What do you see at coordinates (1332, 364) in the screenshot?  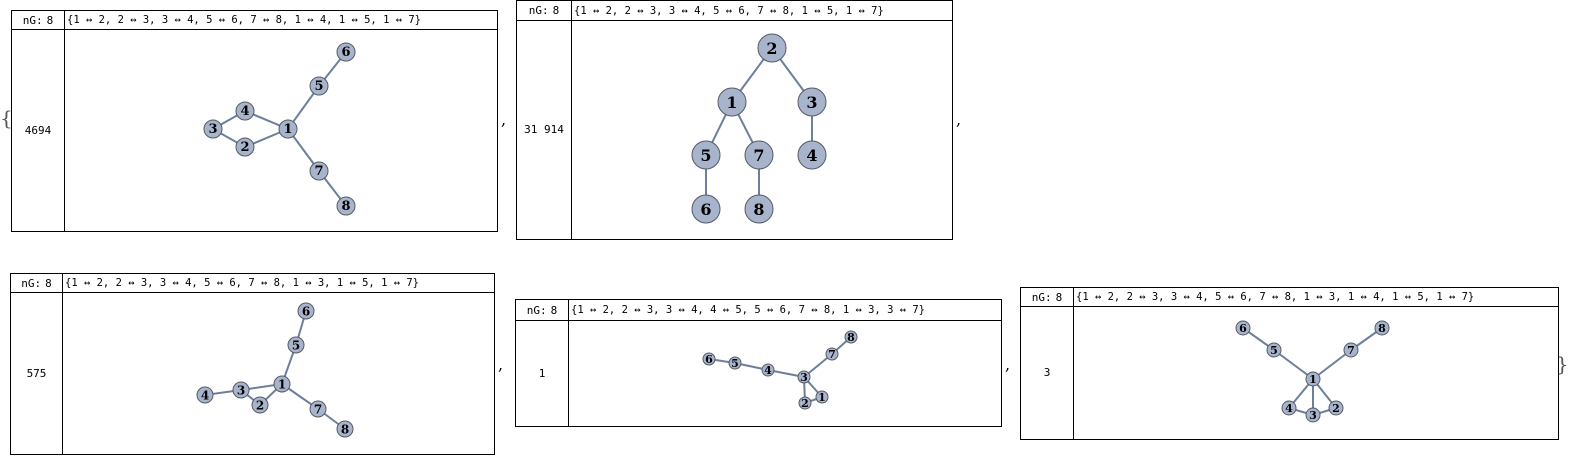 I see `graph-edge` at bounding box center [1332, 364].